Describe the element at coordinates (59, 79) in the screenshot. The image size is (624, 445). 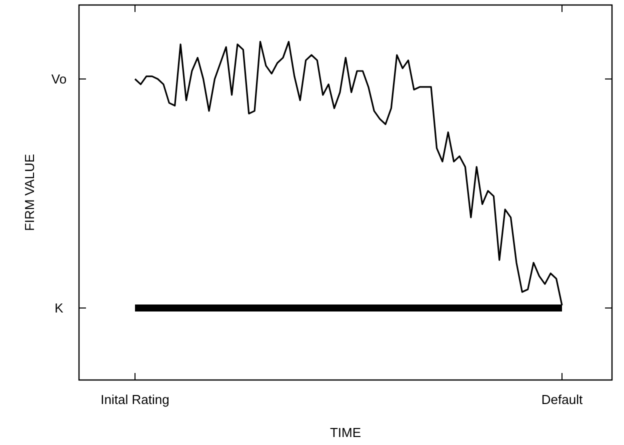
I see `text: Vo` at that location.